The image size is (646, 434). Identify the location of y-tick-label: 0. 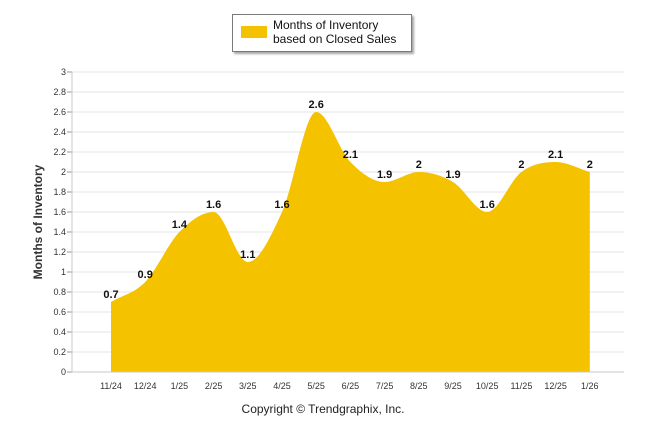
(63, 372).